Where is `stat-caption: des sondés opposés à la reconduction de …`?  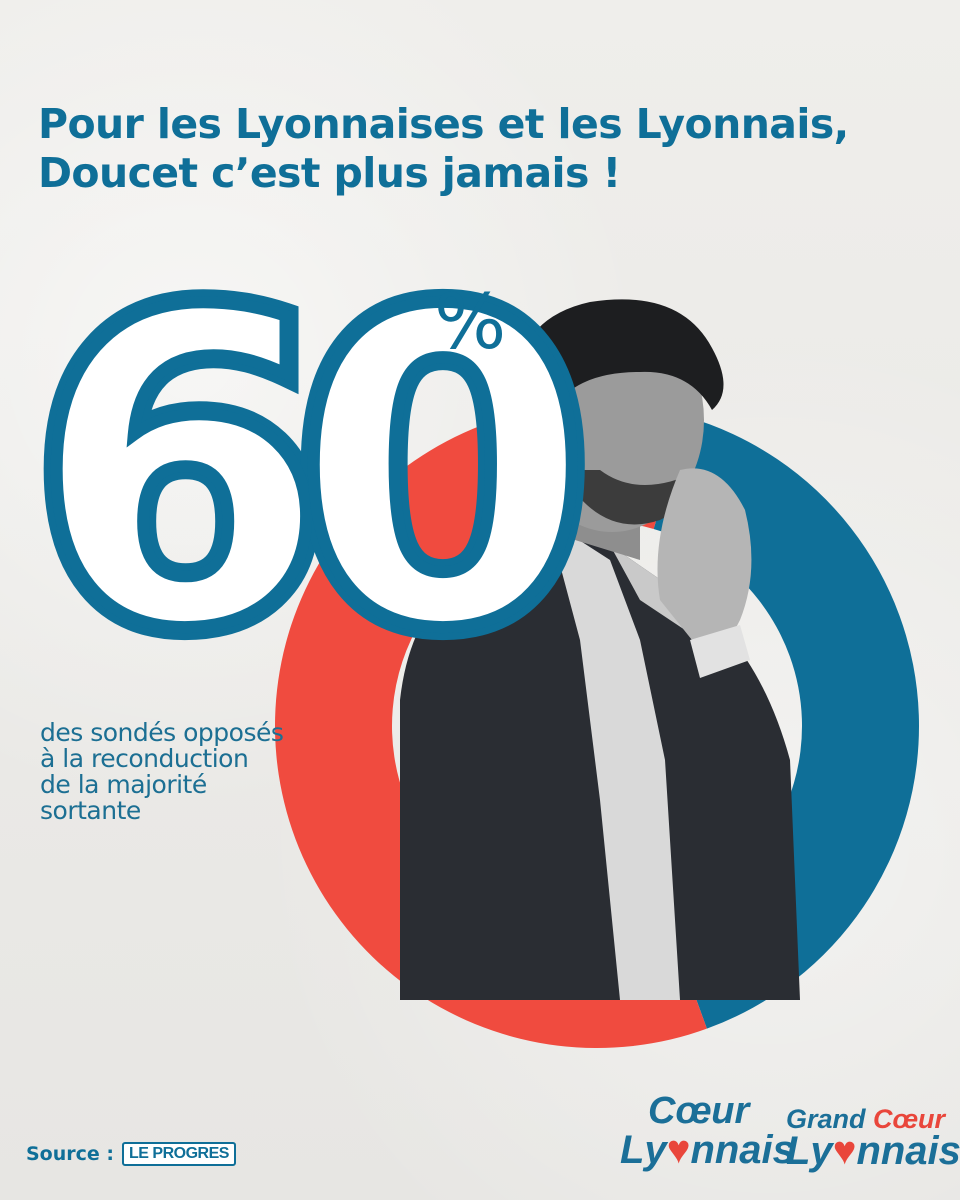
stat-caption: des sondés opposés à la reconduction de … is located at coordinates (190, 772).